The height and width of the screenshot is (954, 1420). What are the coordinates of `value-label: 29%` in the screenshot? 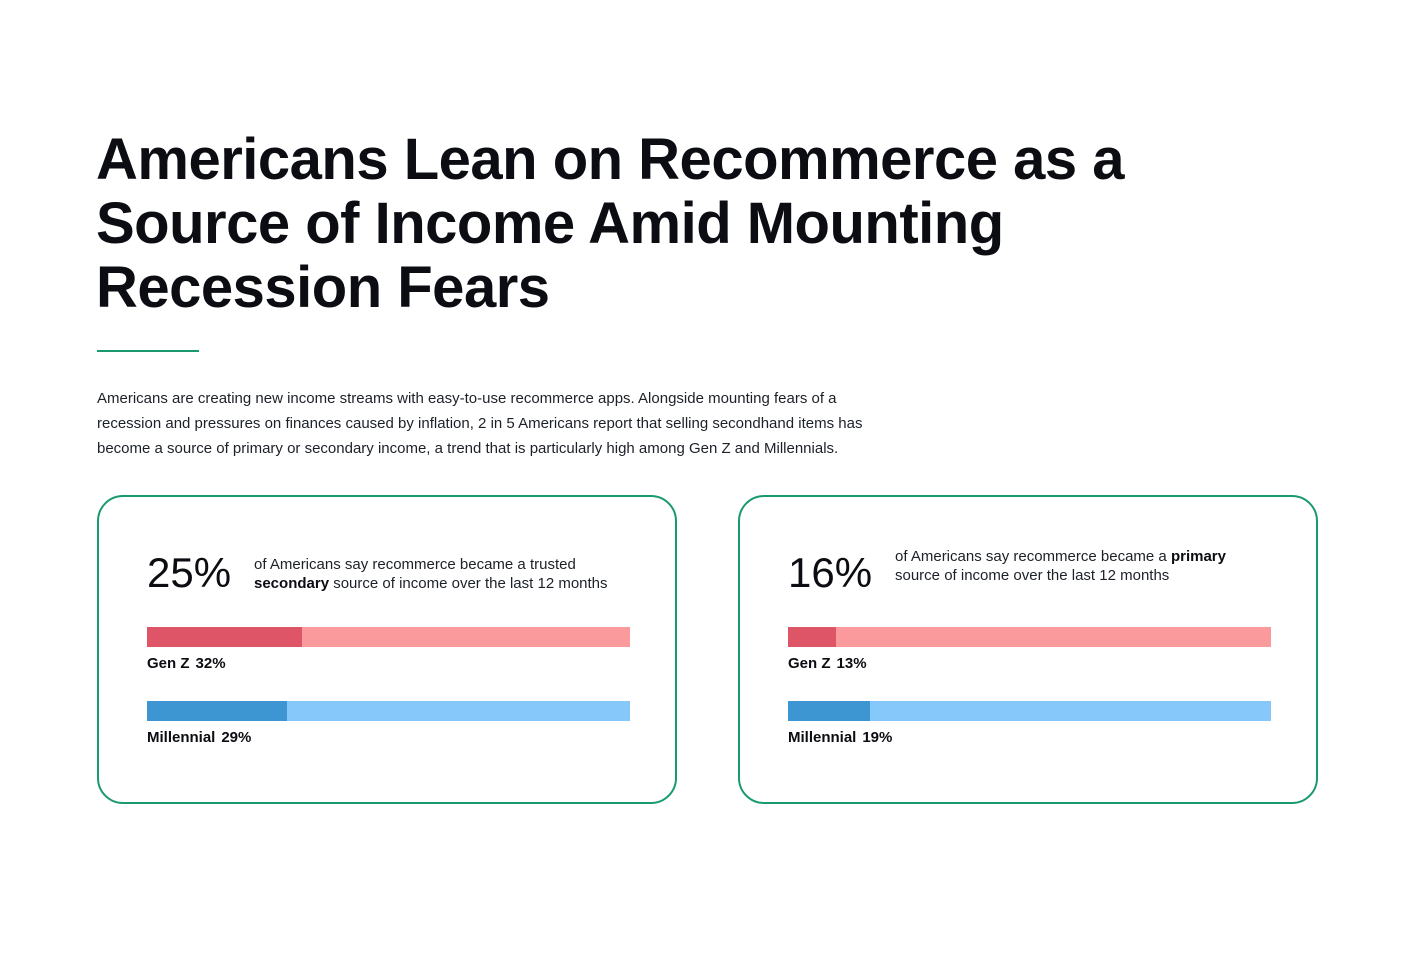 It's located at (236, 737).